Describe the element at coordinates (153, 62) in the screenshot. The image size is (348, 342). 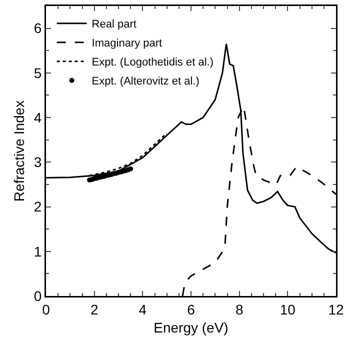
I see `legend-label: Expt. (Logothetidis et al.)` at that location.